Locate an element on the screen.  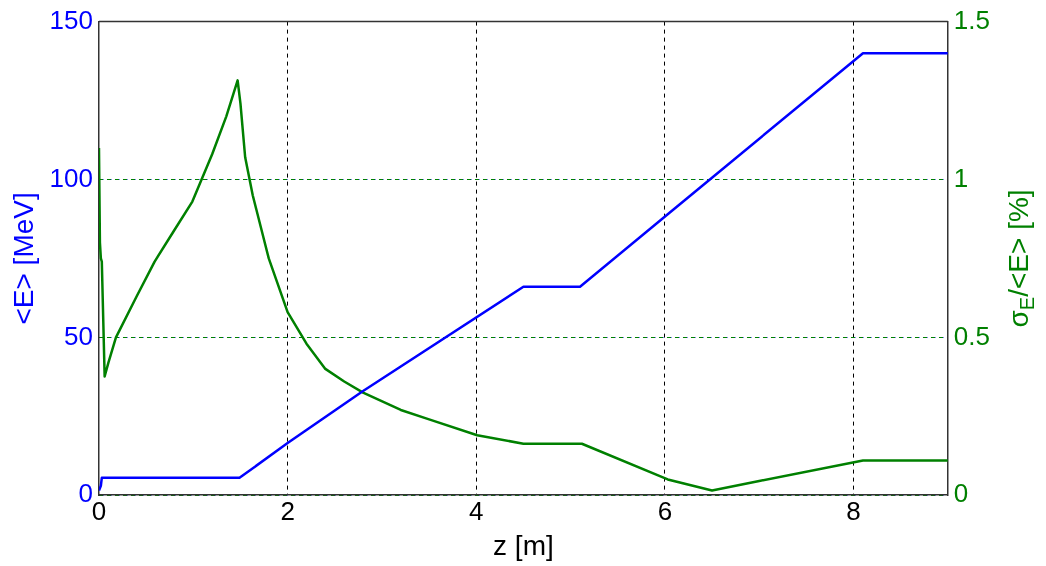
y2-tick-label: 1 is located at coordinates (961, 177).